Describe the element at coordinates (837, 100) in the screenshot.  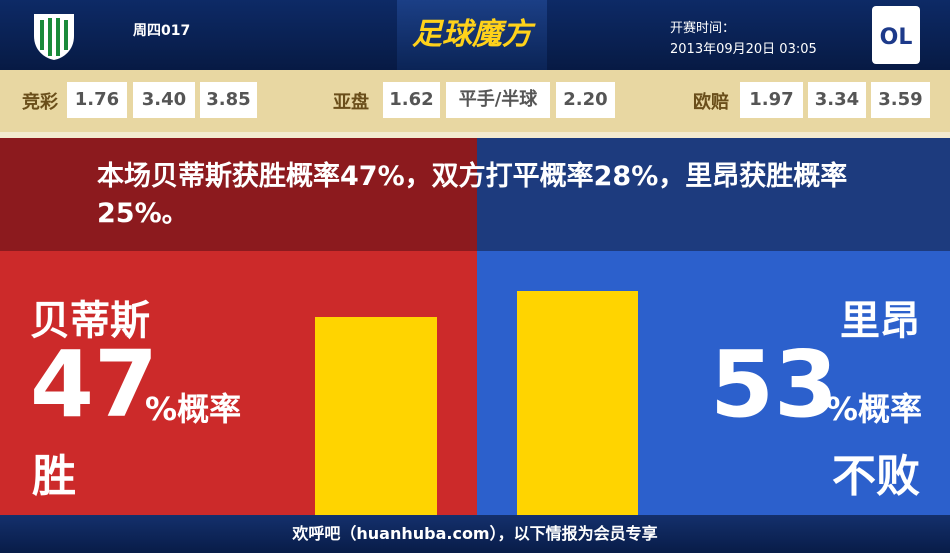
I see `odds-value: 3.34` at that location.